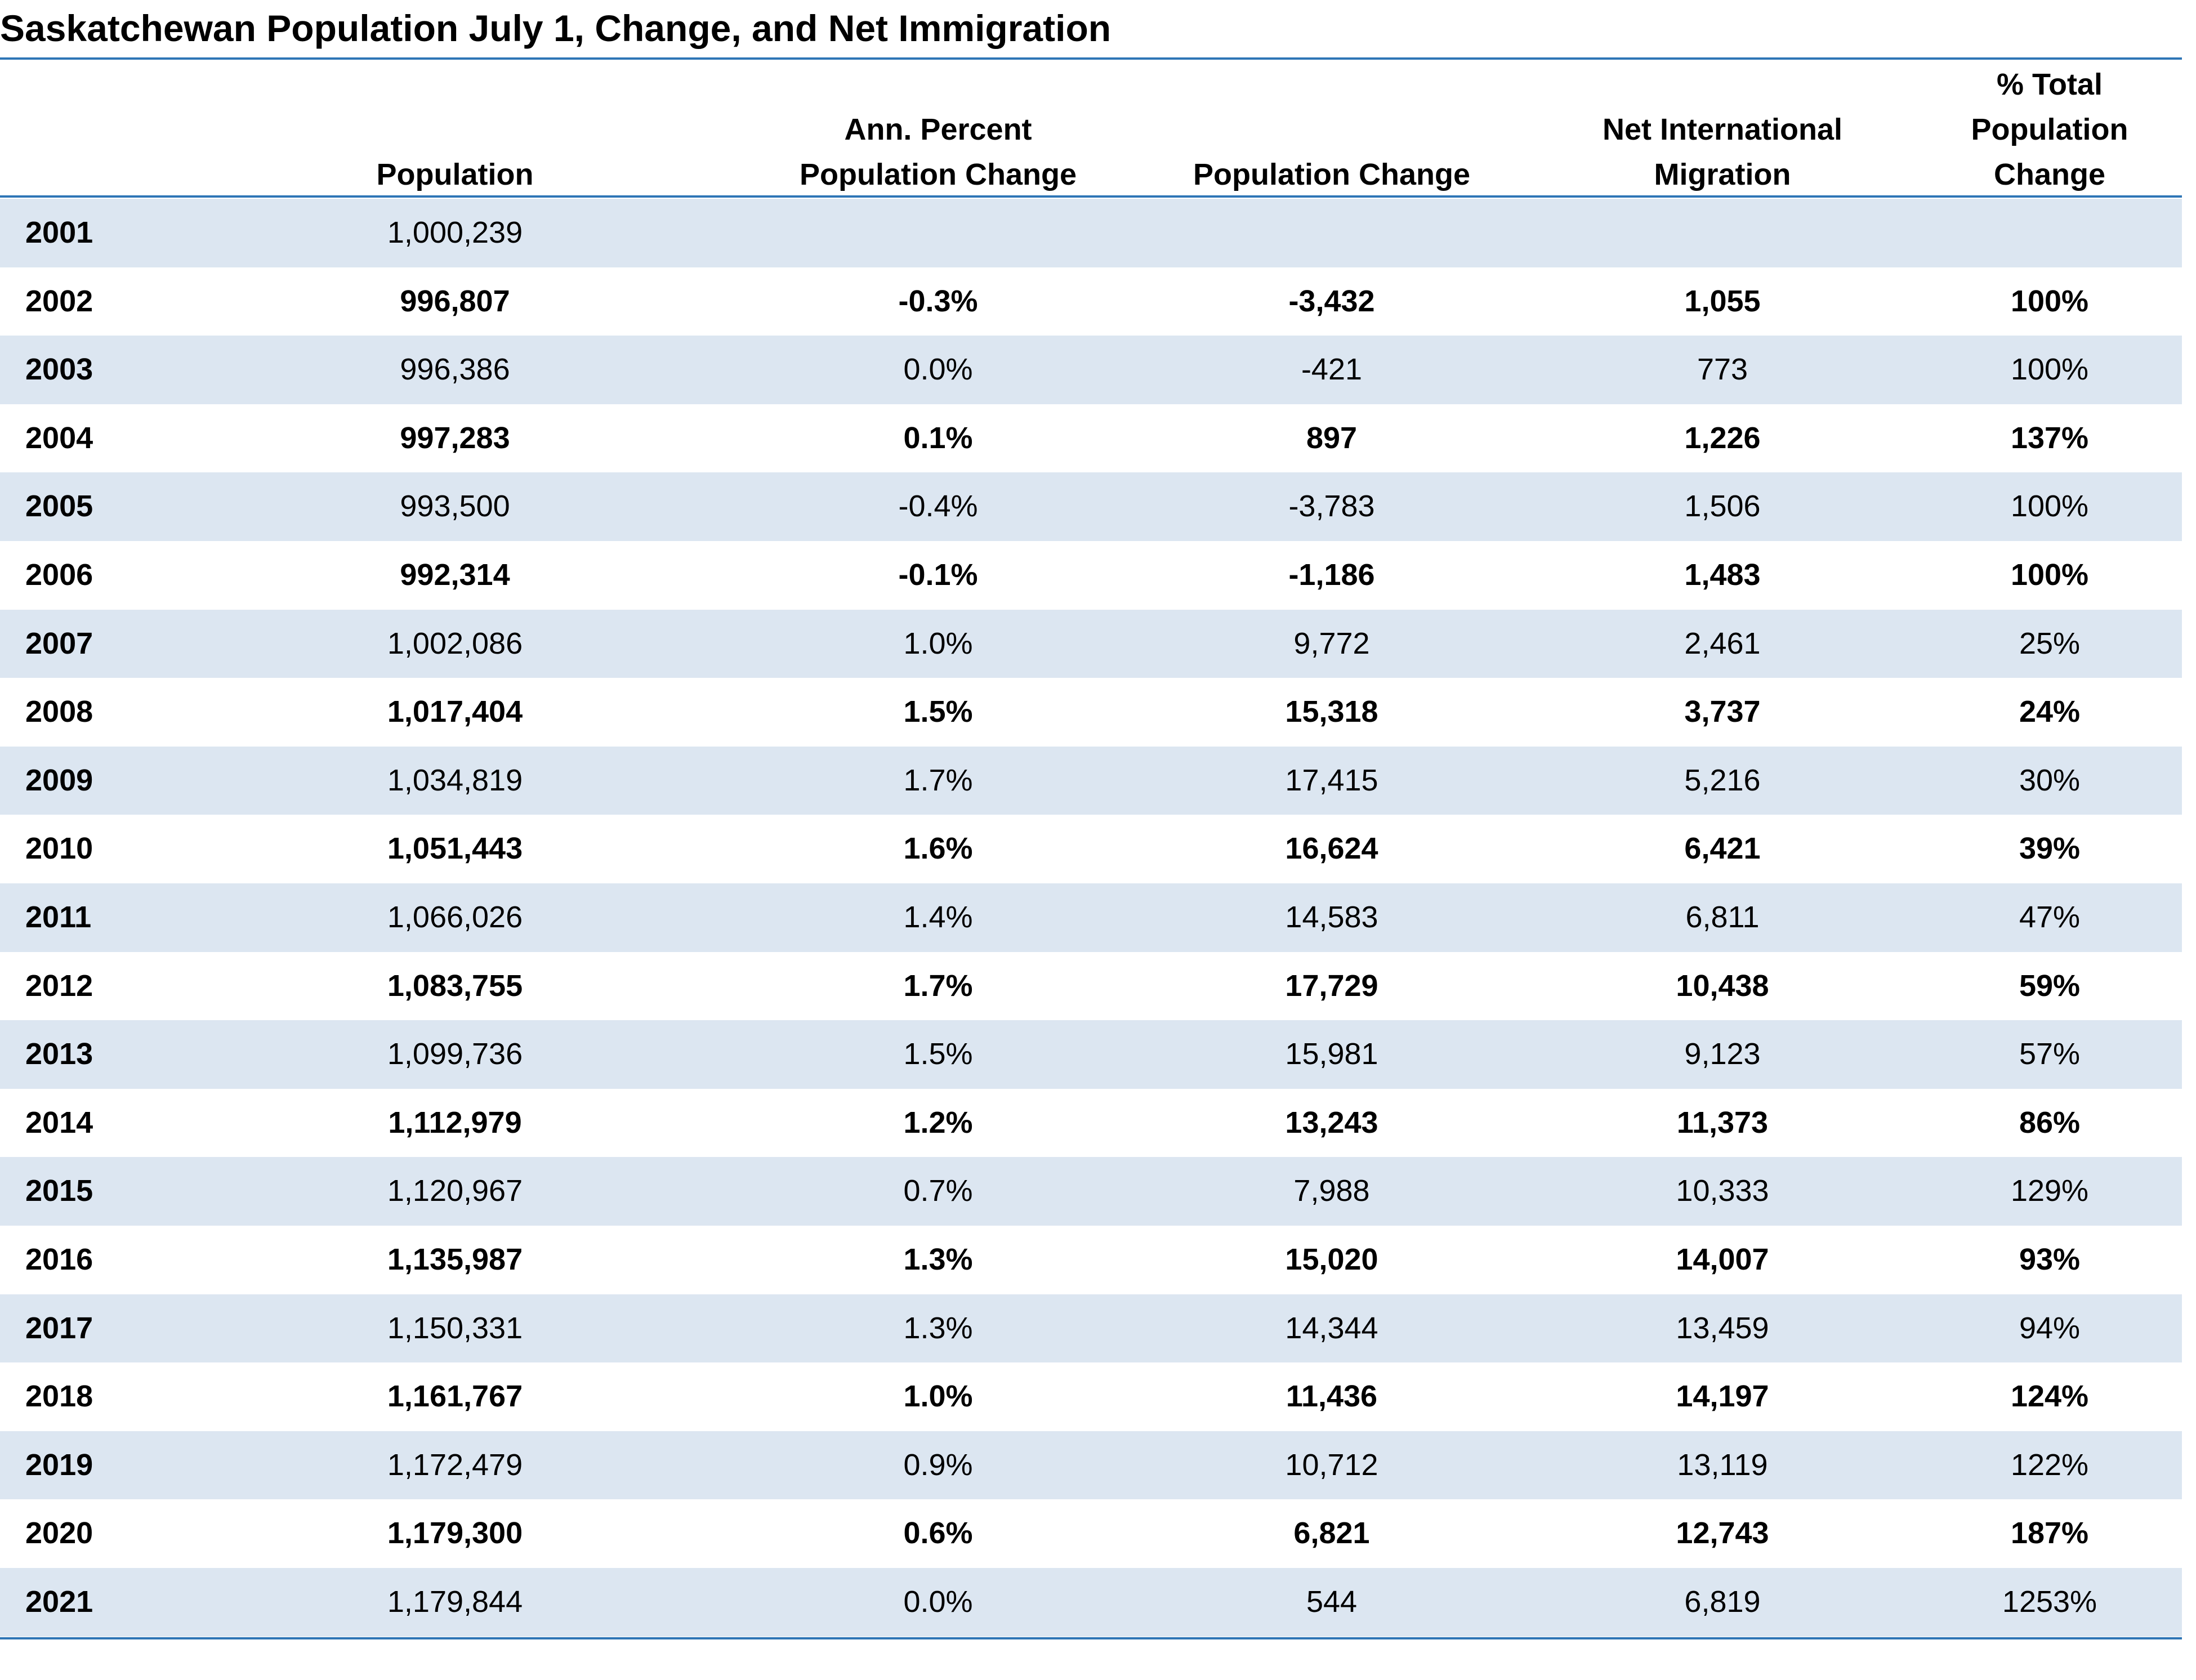  Describe the element at coordinates (1722, 174) in the screenshot. I see `column-header: Migration` at that location.